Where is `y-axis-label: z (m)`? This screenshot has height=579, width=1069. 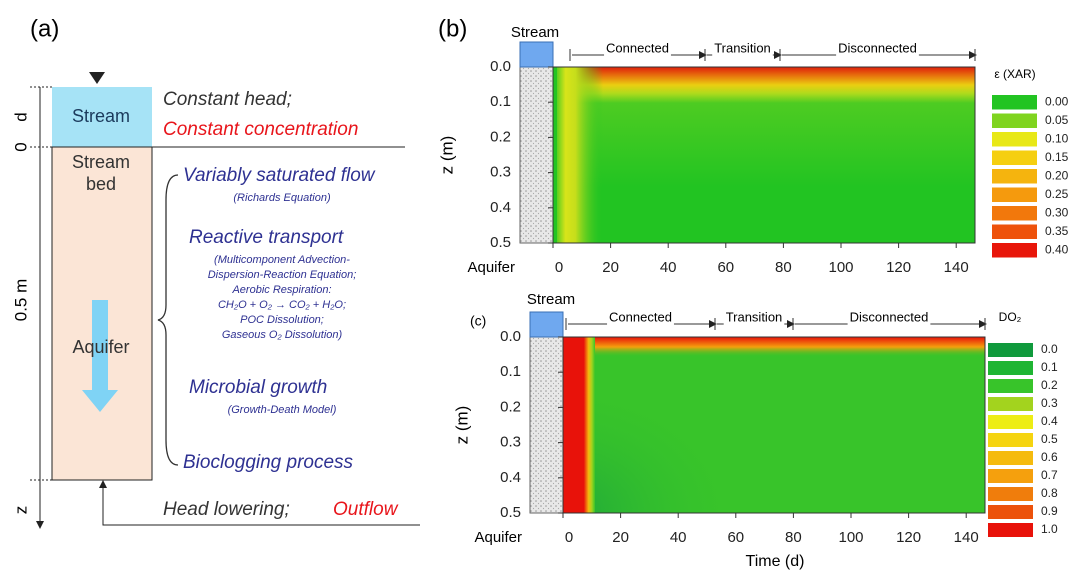
y-axis-label: z (m) is located at coordinates (461, 425).